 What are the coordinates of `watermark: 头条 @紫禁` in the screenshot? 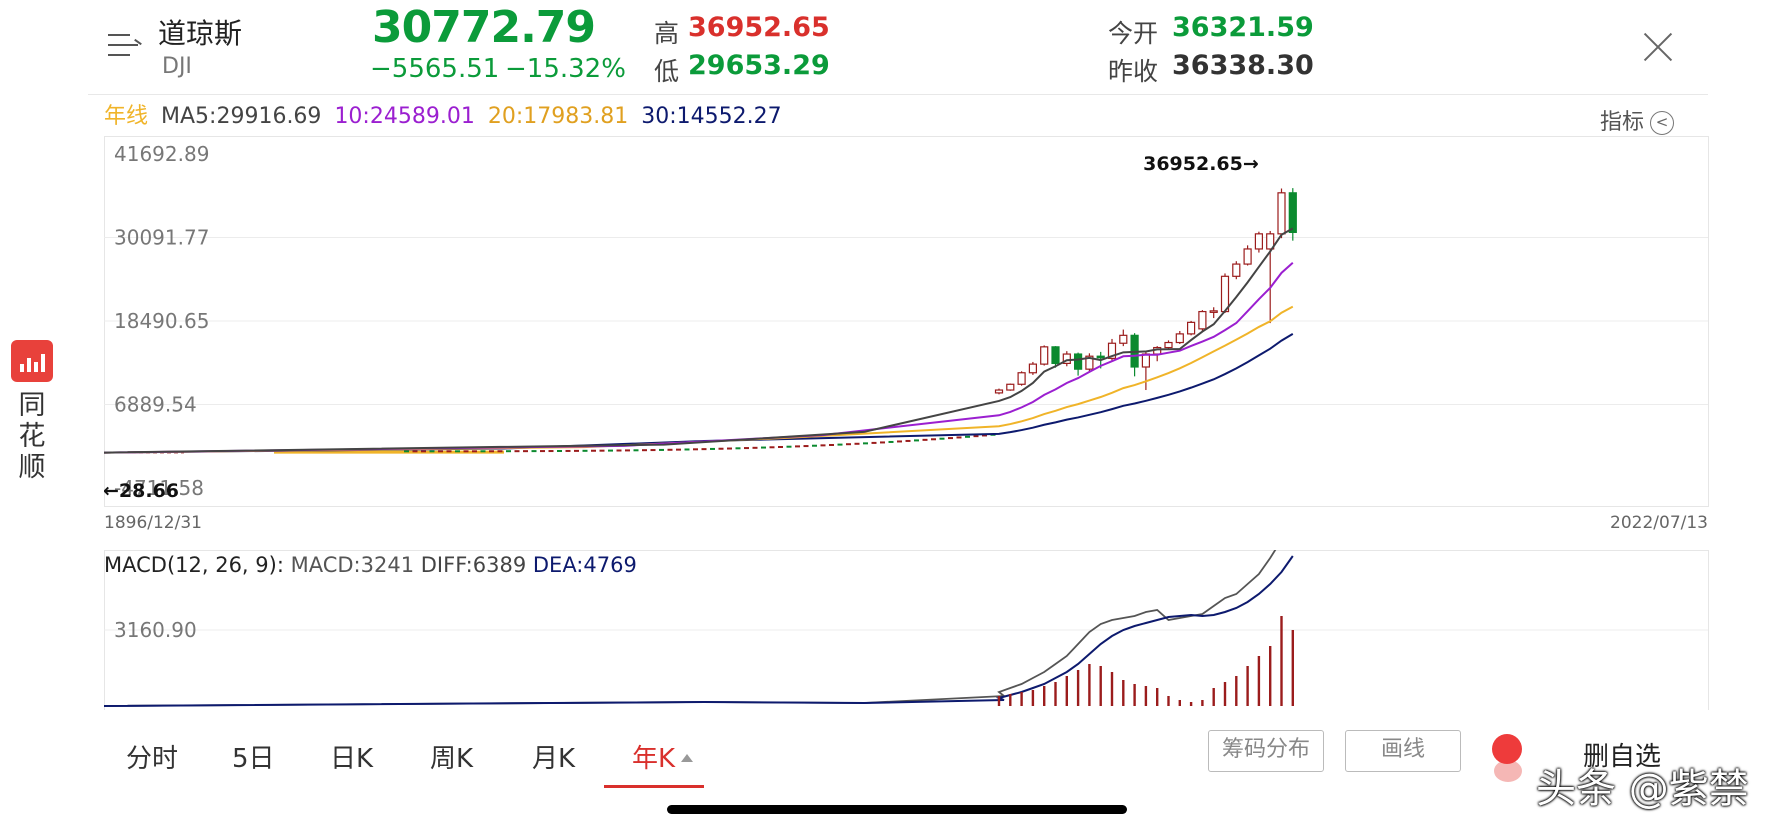 It's located at (1642, 789).